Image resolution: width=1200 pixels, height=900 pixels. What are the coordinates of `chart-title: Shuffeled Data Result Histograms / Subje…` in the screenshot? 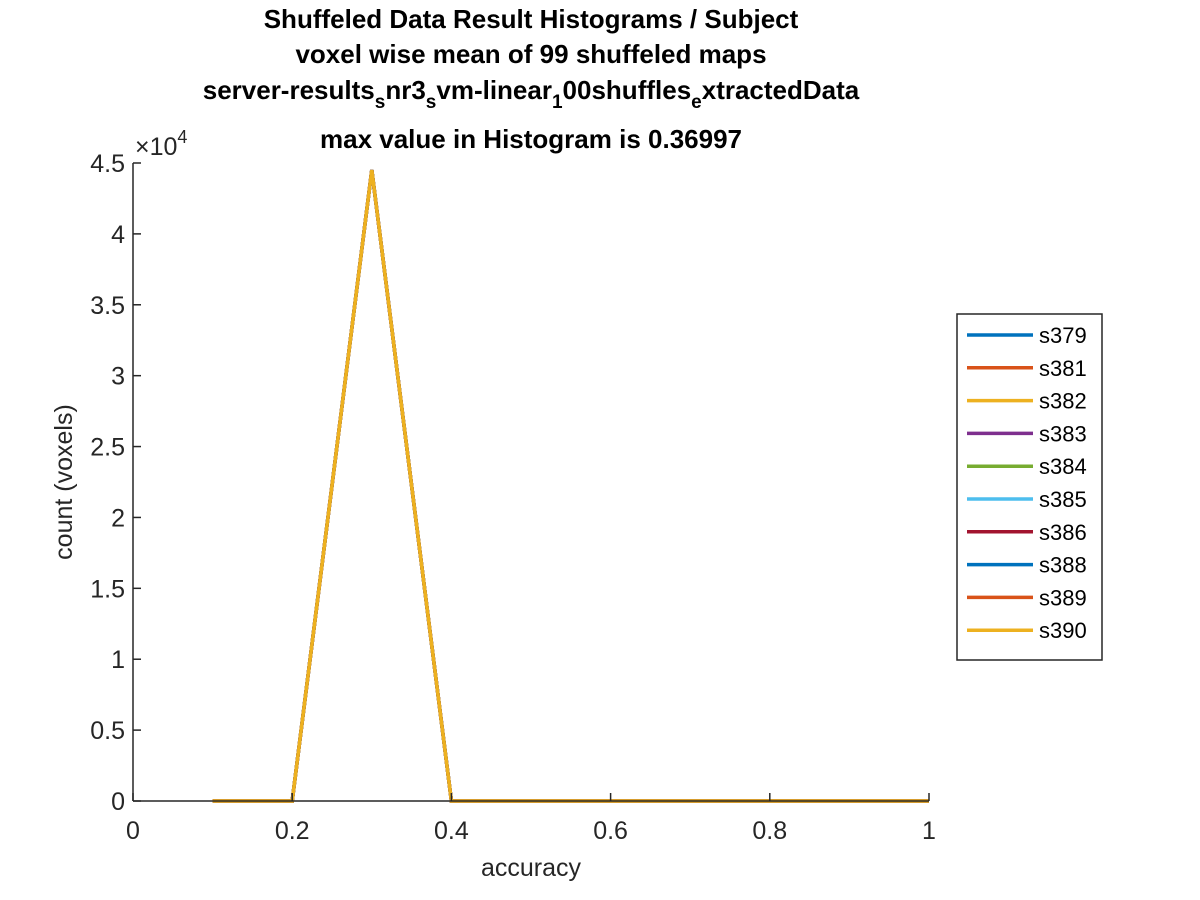 It's located at (531, 79).